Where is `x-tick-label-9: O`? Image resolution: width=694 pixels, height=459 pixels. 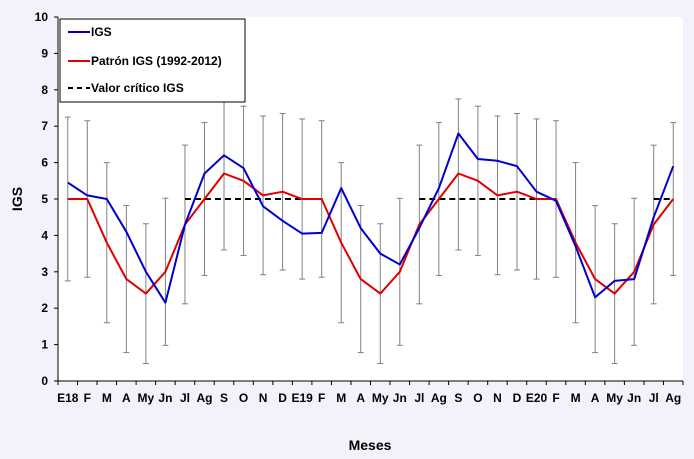
x-tick-label-9: O is located at coordinates (243, 398).